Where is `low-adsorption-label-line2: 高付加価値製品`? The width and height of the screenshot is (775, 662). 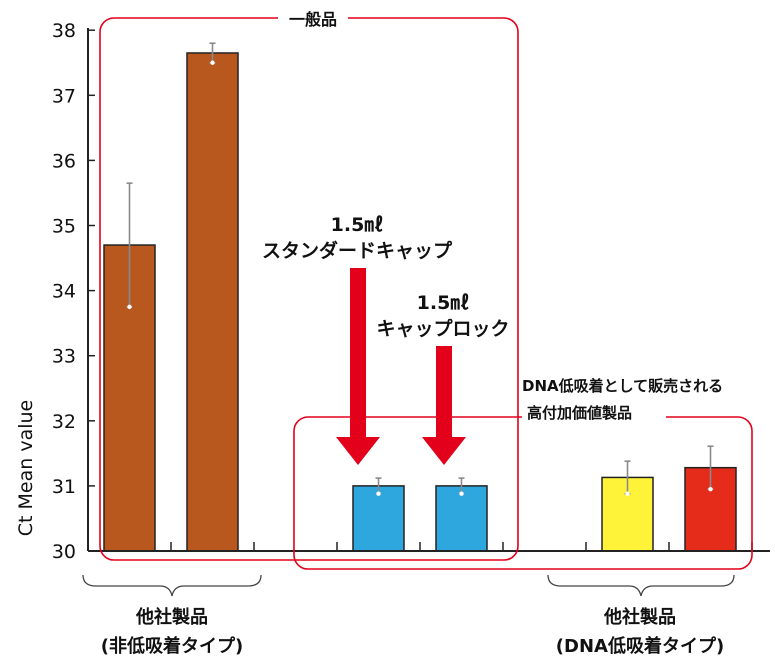 low-adsorption-label-line2: 高付加価値製品 is located at coordinates (579, 413).